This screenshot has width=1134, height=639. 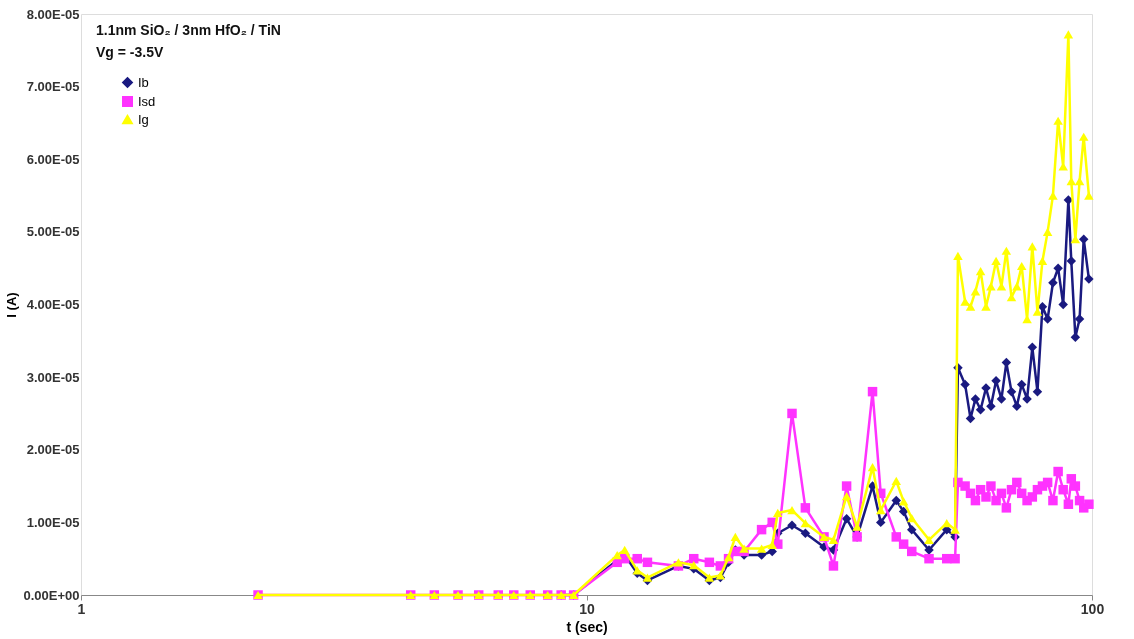 What do you see at coordinates (81, 608) in the screenshot?
I see `x-tick-label: 1` at bounding box center [81, 608].